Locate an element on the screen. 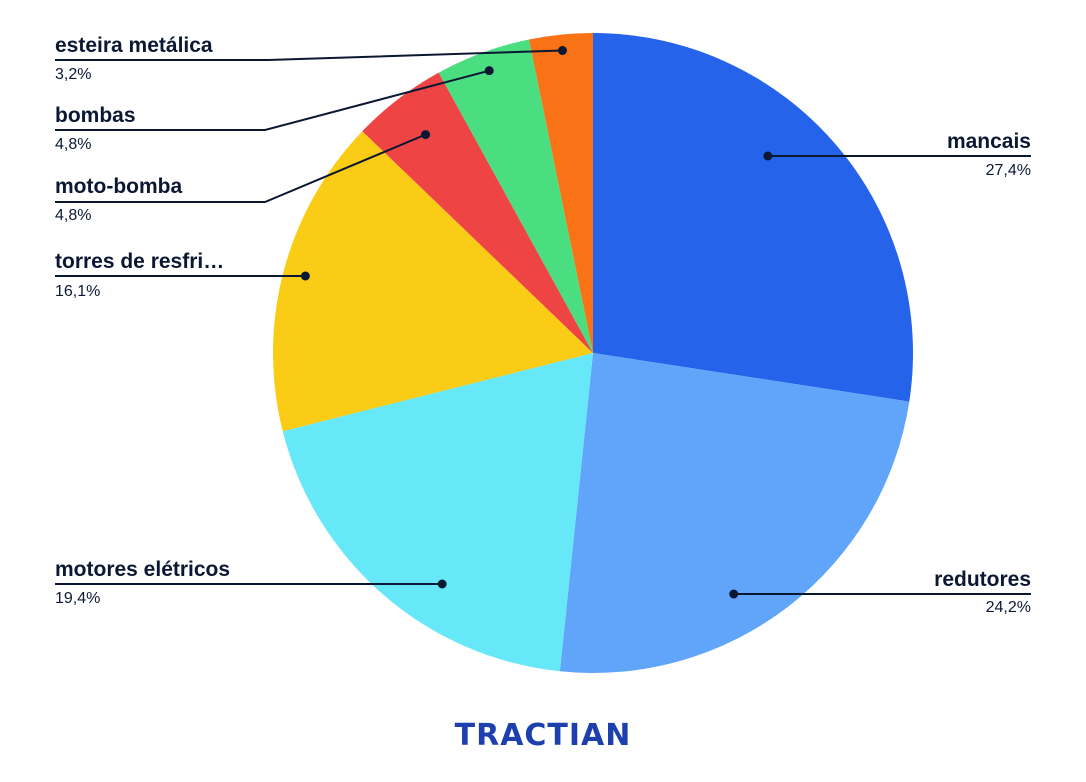 The width and height of the screenshot is (1086, 782). slice-label: moto-bomba is located at coordinates (118, 186).